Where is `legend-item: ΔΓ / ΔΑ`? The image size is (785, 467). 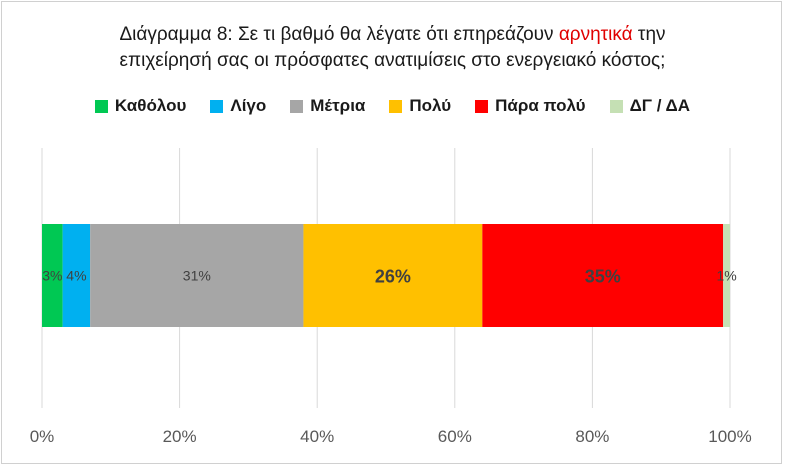
legend-item: ΔΓ / ΔΑ is located at coordinates (650, 106).